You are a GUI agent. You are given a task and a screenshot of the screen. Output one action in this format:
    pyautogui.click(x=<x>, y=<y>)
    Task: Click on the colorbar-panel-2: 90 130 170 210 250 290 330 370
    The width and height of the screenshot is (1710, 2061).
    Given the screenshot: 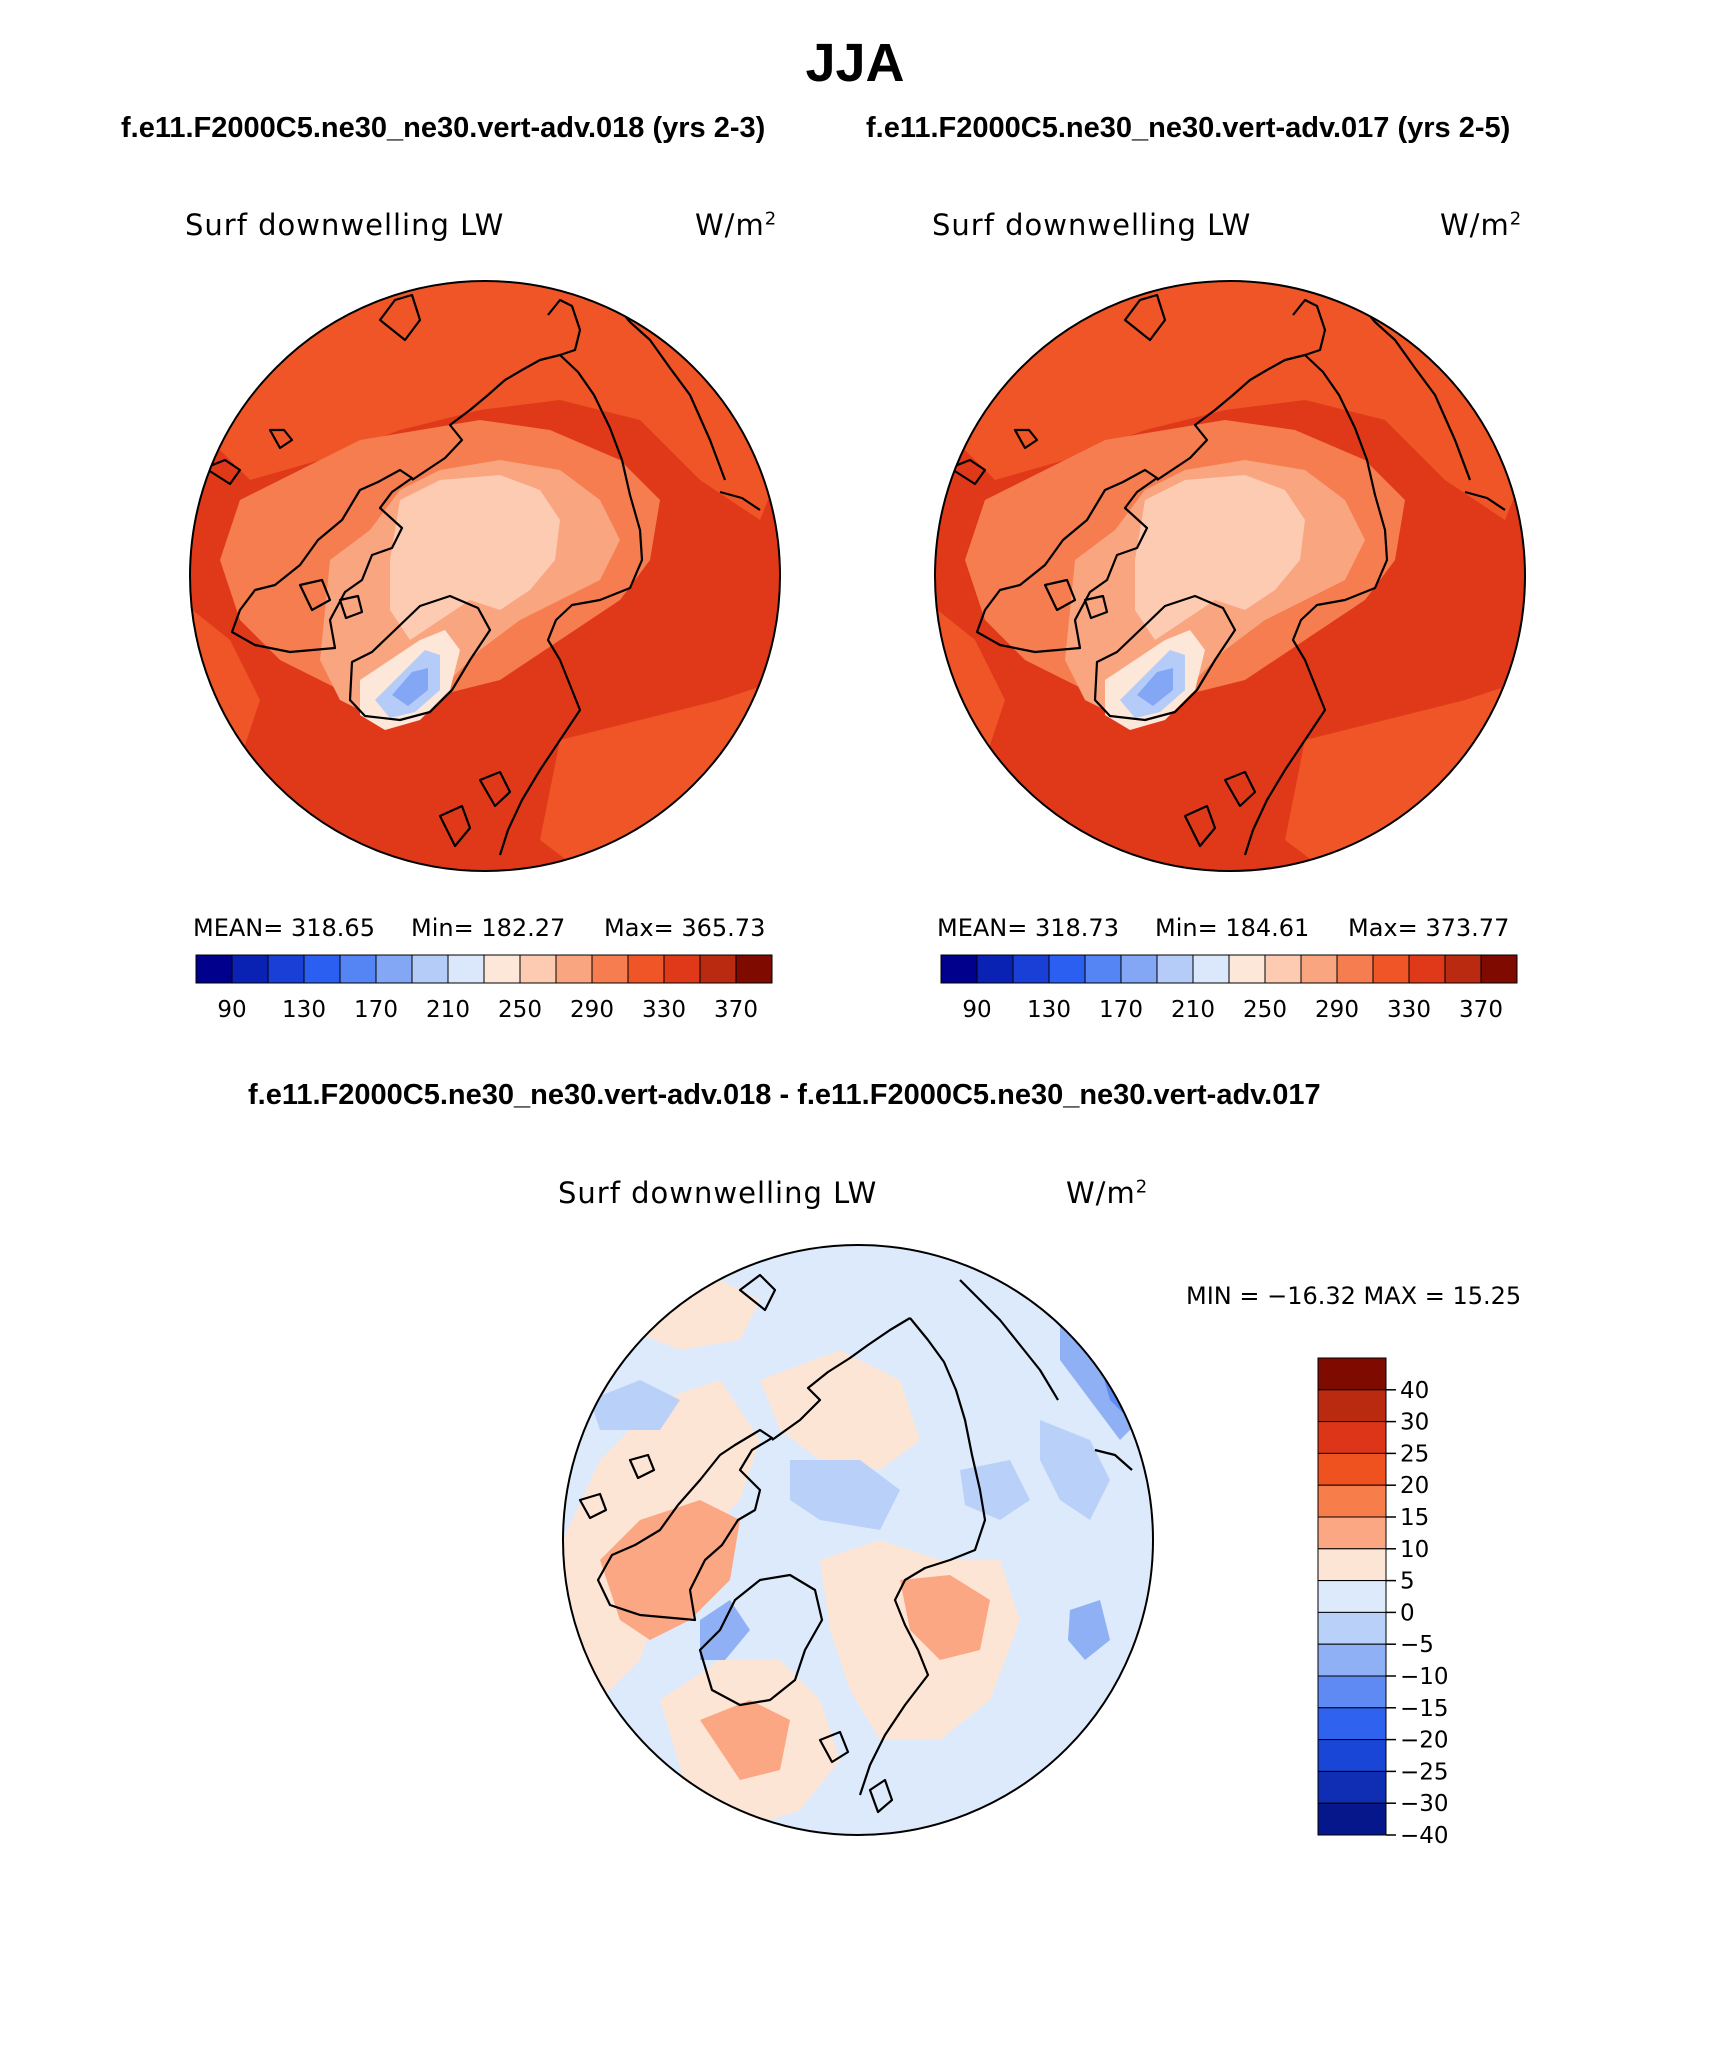 What is the action you would take?
    pyautogui.click(x=1229, y=988)
    